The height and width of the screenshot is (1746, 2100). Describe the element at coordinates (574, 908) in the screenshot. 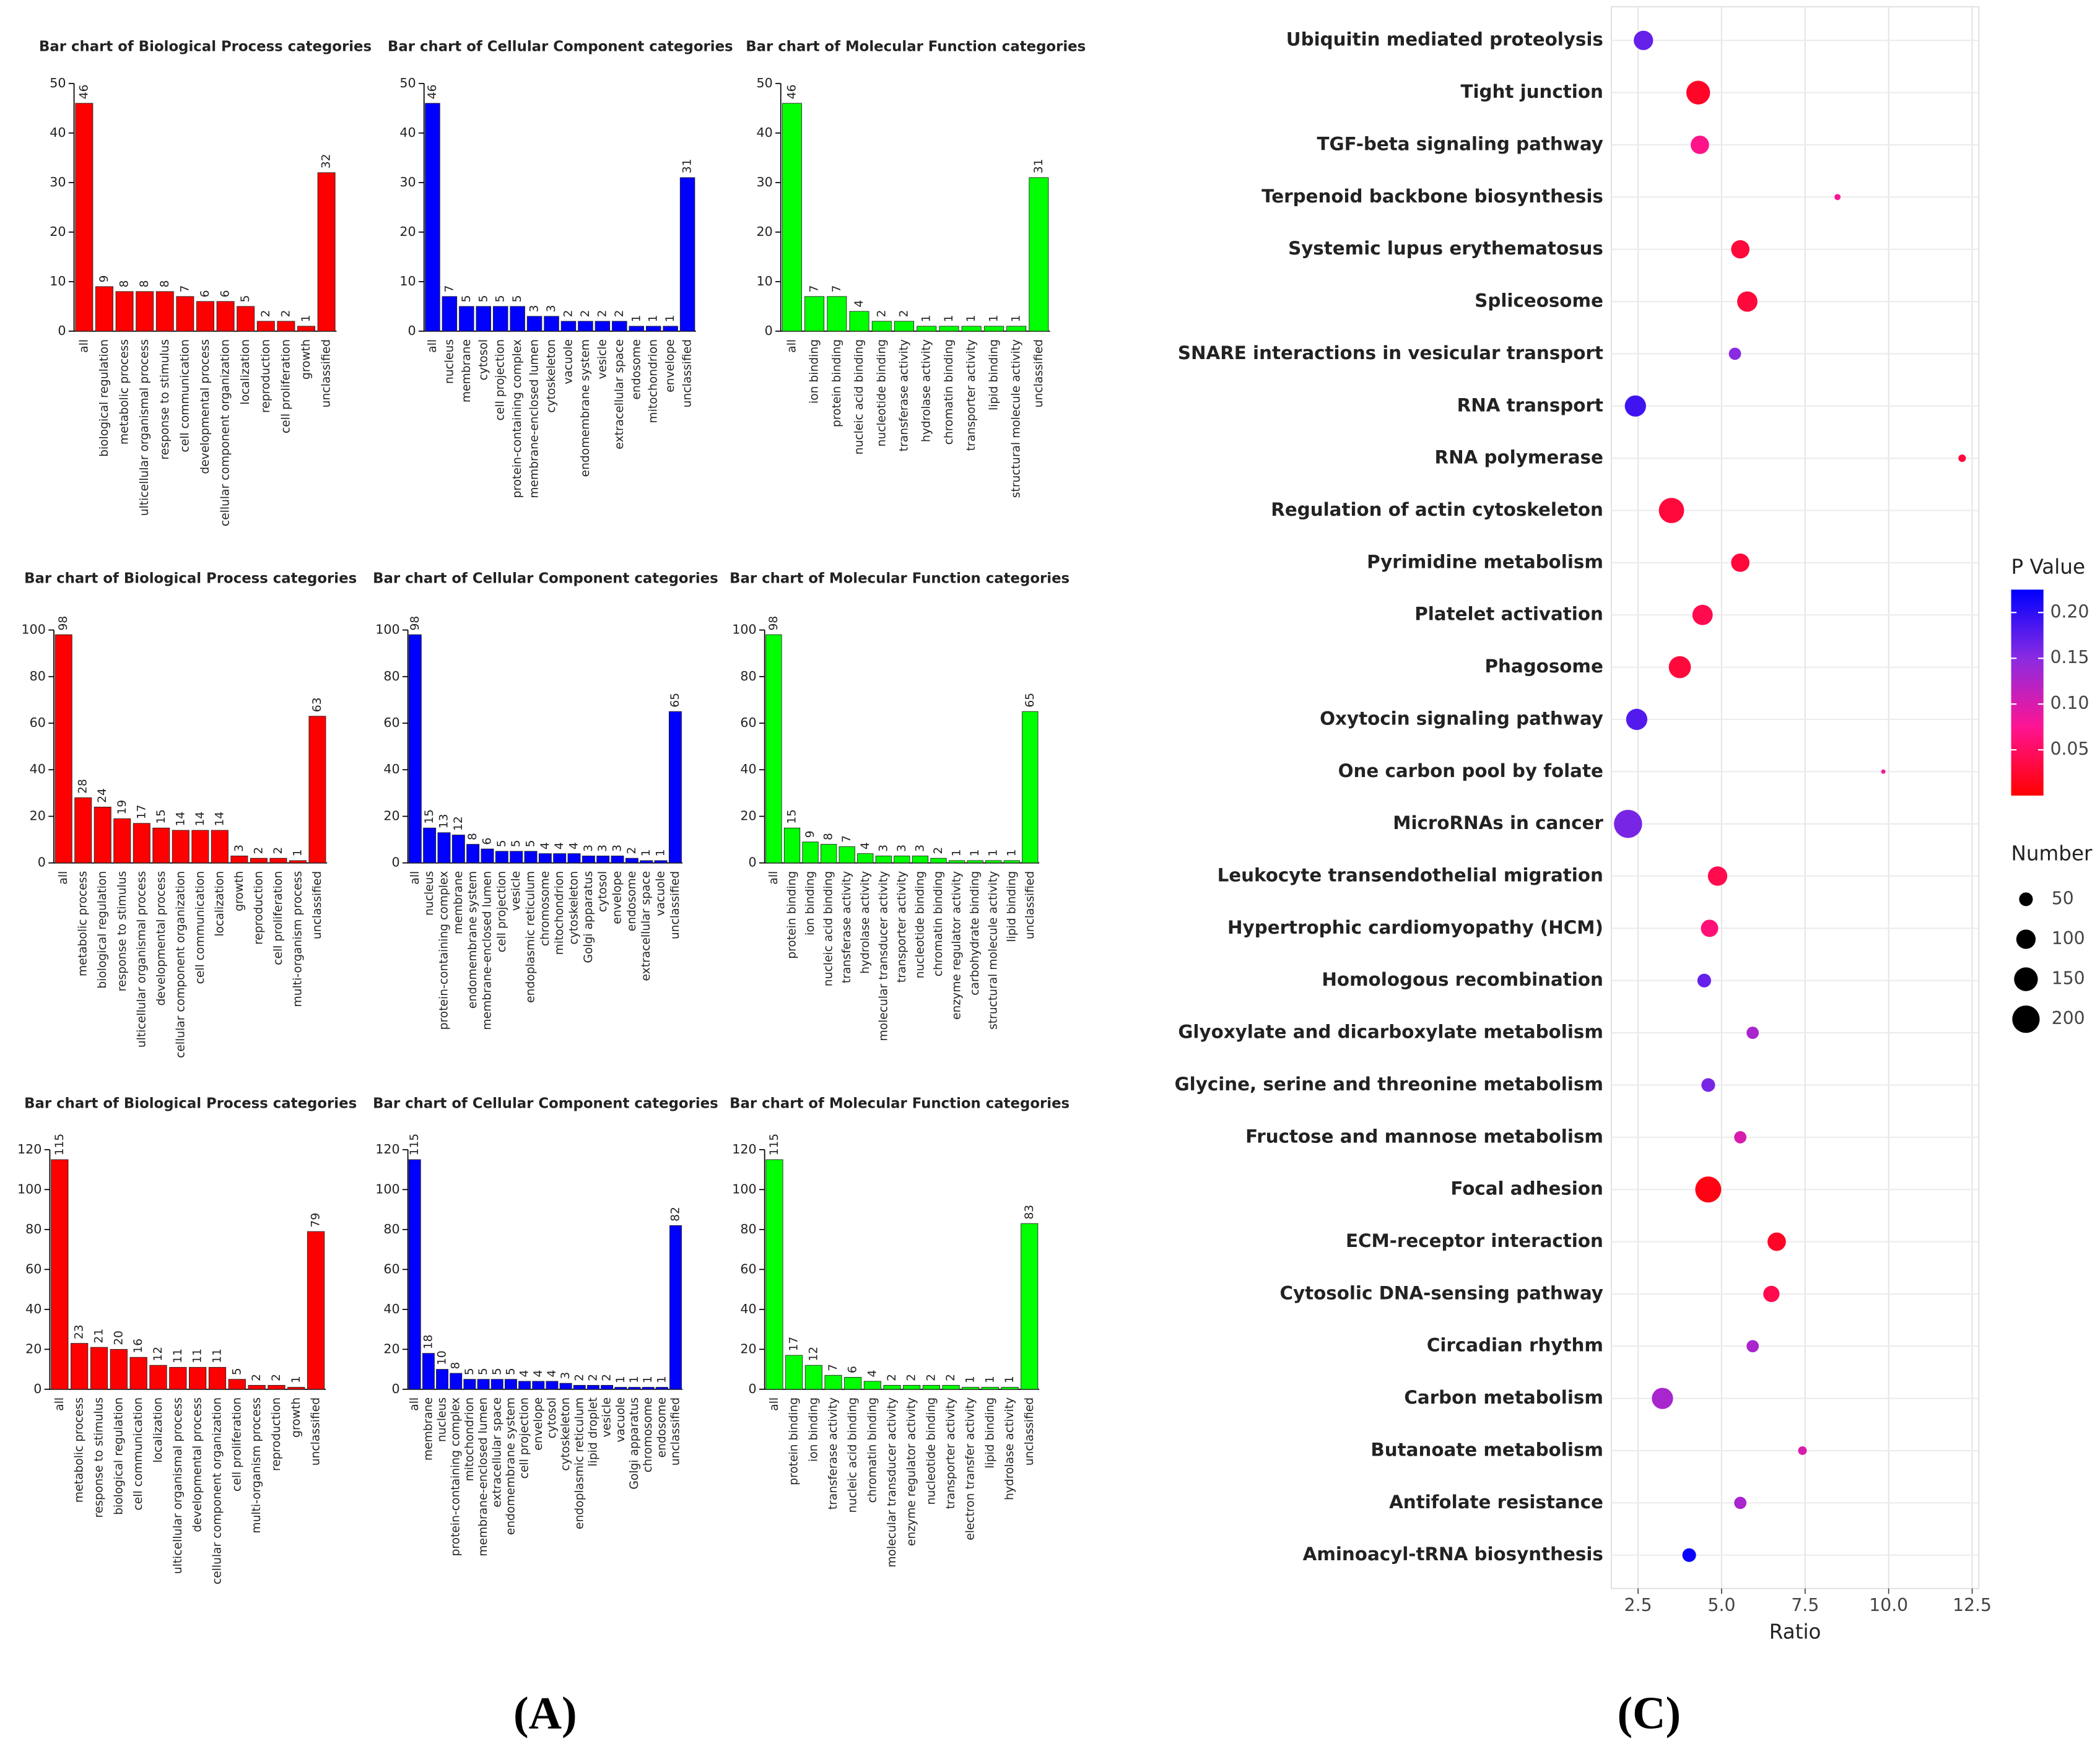

I see `x-tick-label: cytoskeleton` at that location.